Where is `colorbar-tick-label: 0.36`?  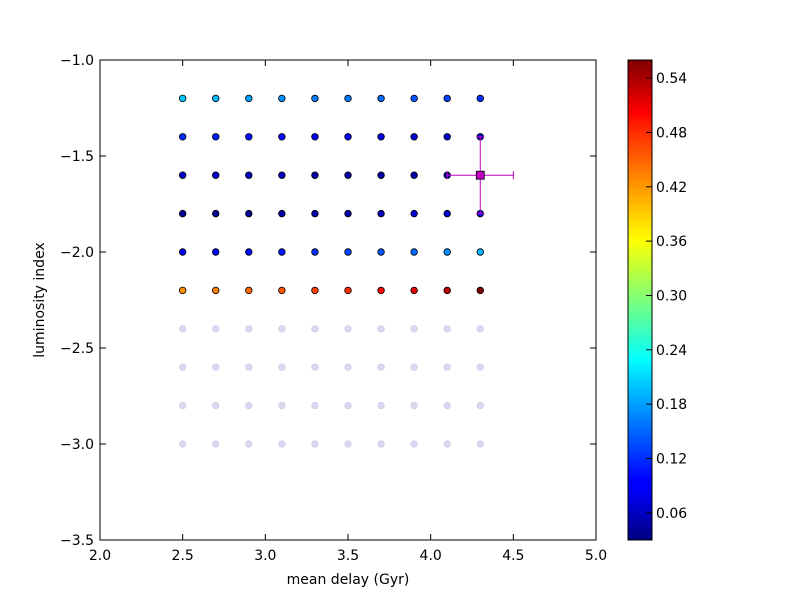
colorbar-tick-label: 0.36 is located at coordinates (671, 242).